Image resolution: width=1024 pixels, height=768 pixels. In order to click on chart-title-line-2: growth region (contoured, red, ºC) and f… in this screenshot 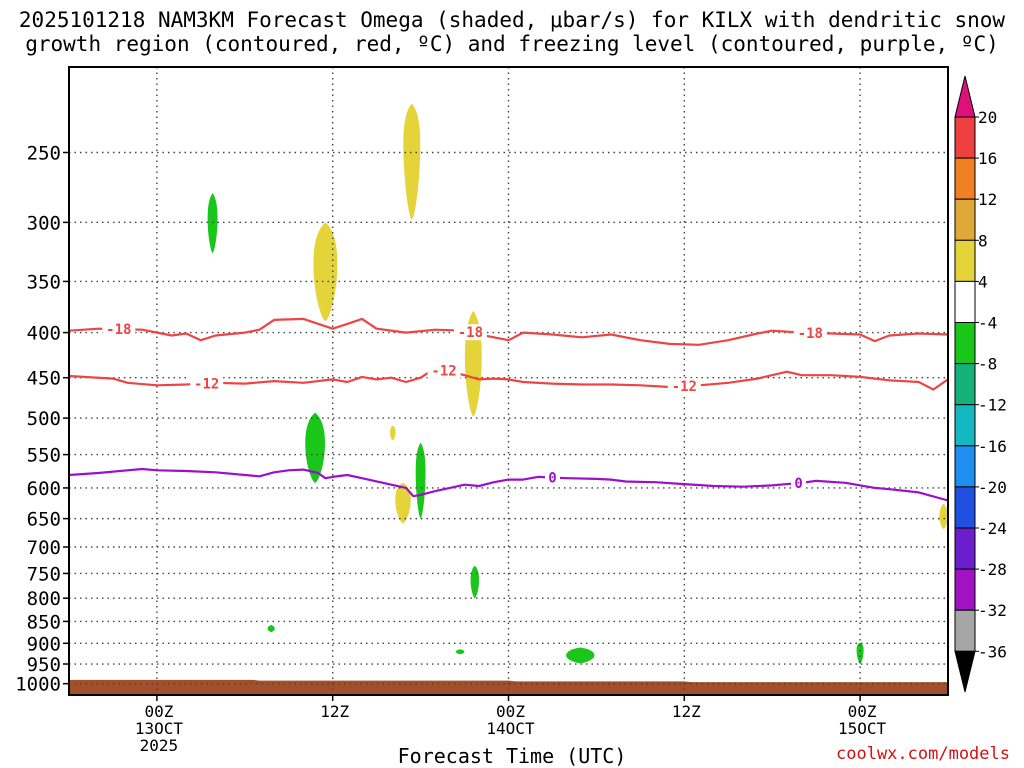, I will do `click(512, 44)`.